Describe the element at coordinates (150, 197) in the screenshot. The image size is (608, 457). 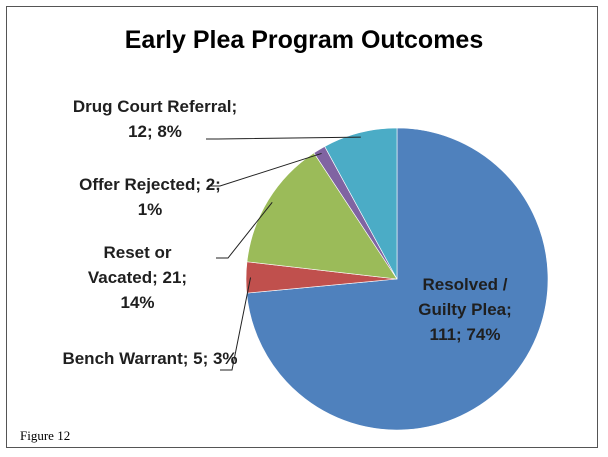
I see `data-label: Offer Rejected; 2; 1%` at that location.